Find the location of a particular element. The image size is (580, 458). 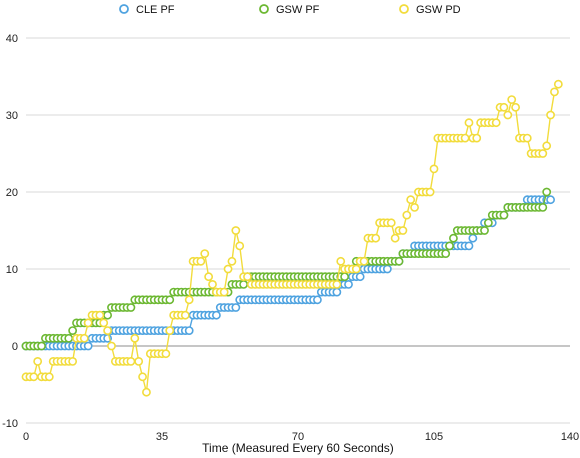

y-tick-label: 40 is located at coordinates (12, 39).